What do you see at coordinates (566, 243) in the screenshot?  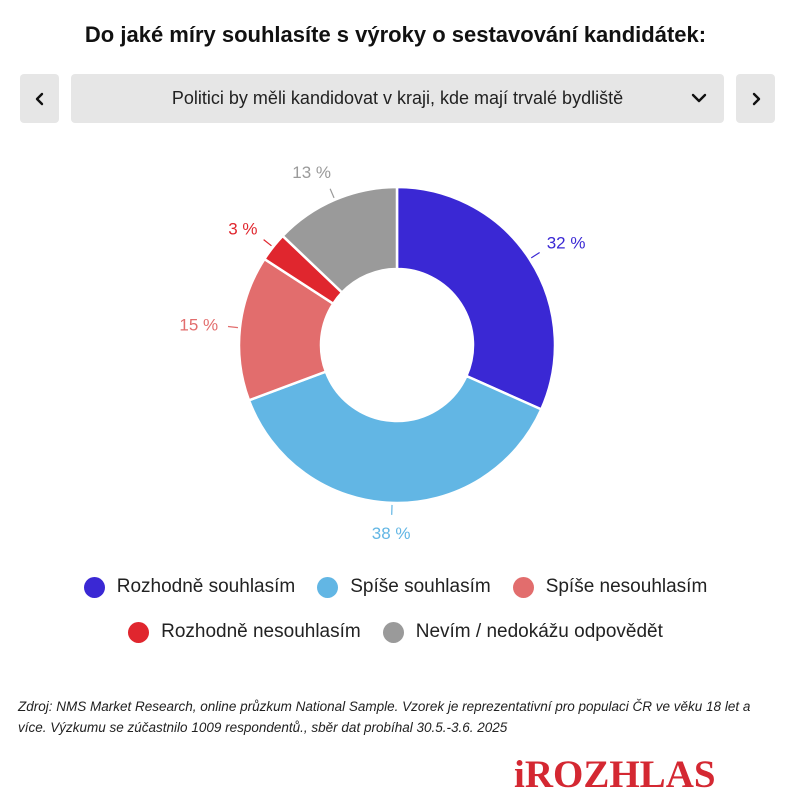 I see `slice-data-label: 32 %` at bounding box center [566, 243].